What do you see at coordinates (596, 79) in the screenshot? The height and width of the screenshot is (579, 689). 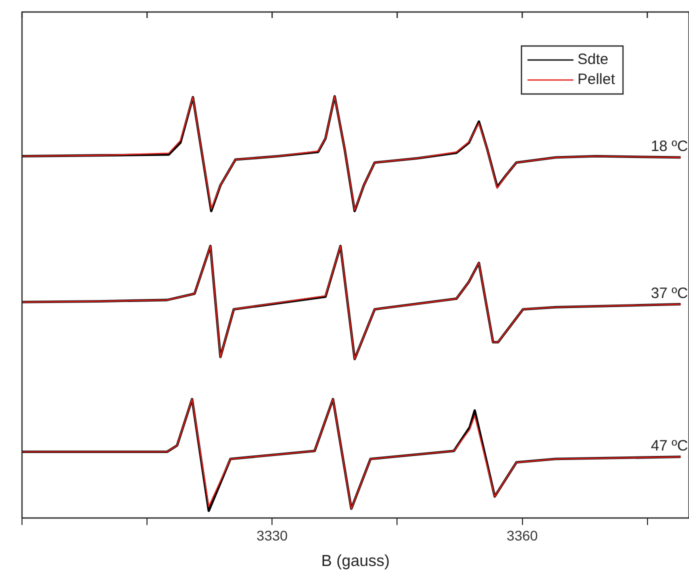 I see `legend-label: Pellet` at bounding box center [596, 79].